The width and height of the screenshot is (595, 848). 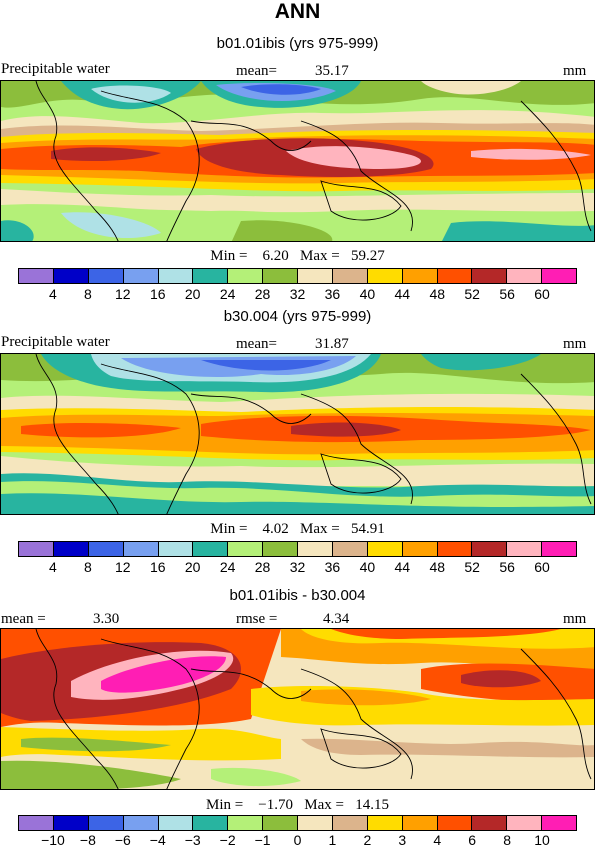 What do you see at coordinates (123, 567) in the screenshot?
I see `colorbar-tick-label: 12` at bounding box center [123, 567].